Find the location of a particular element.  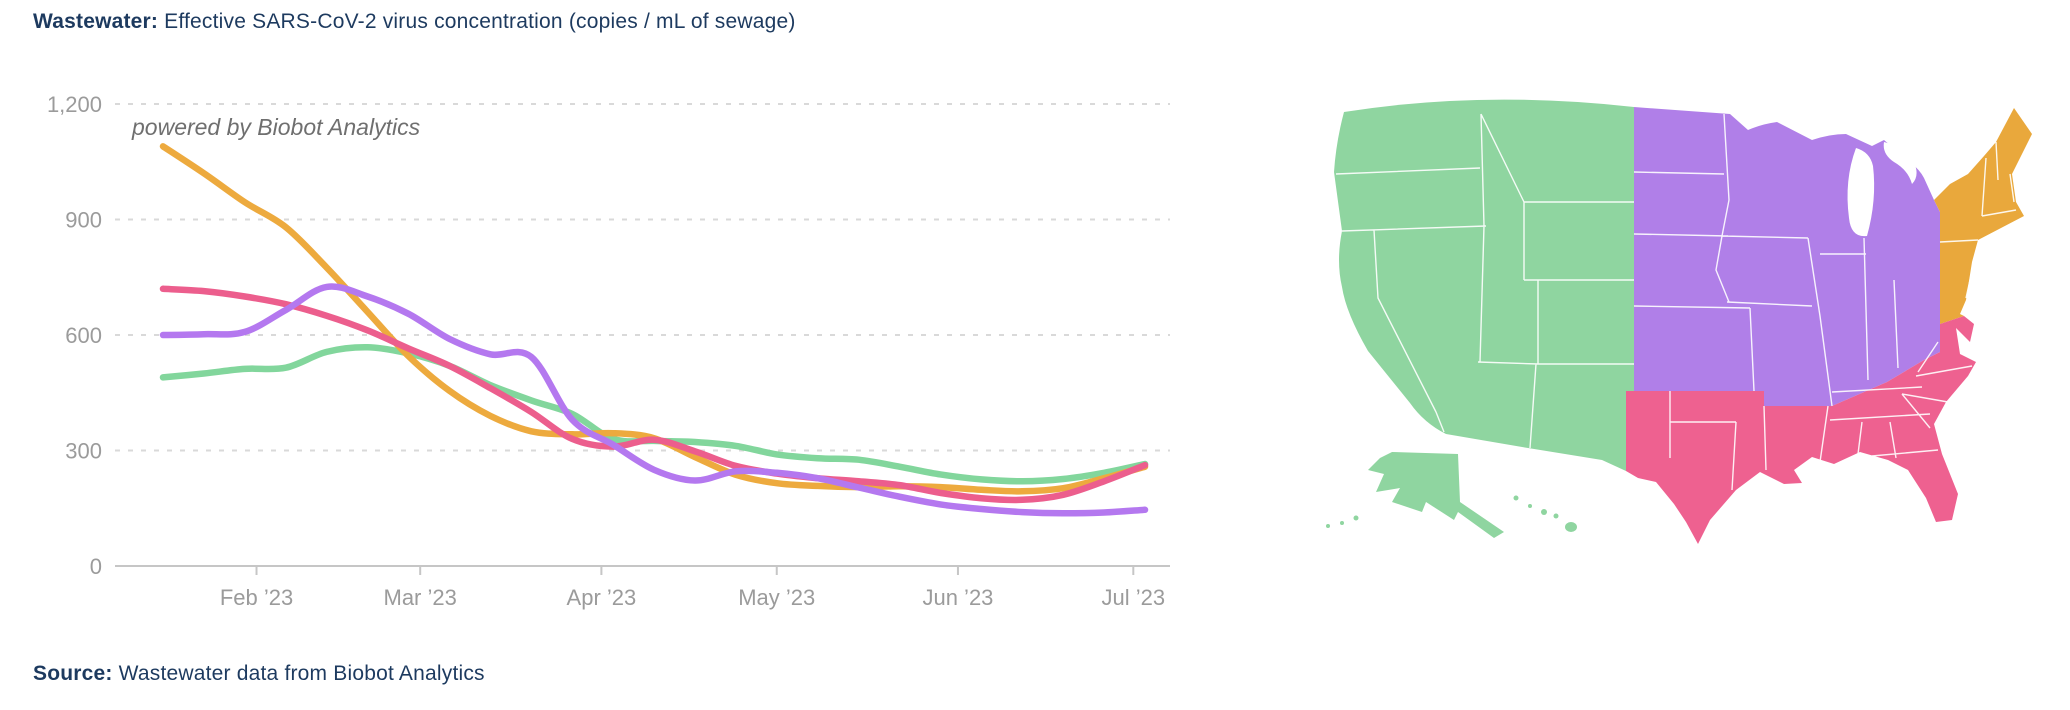

y-axis-label: 0 is located at coordinates (96, 566).